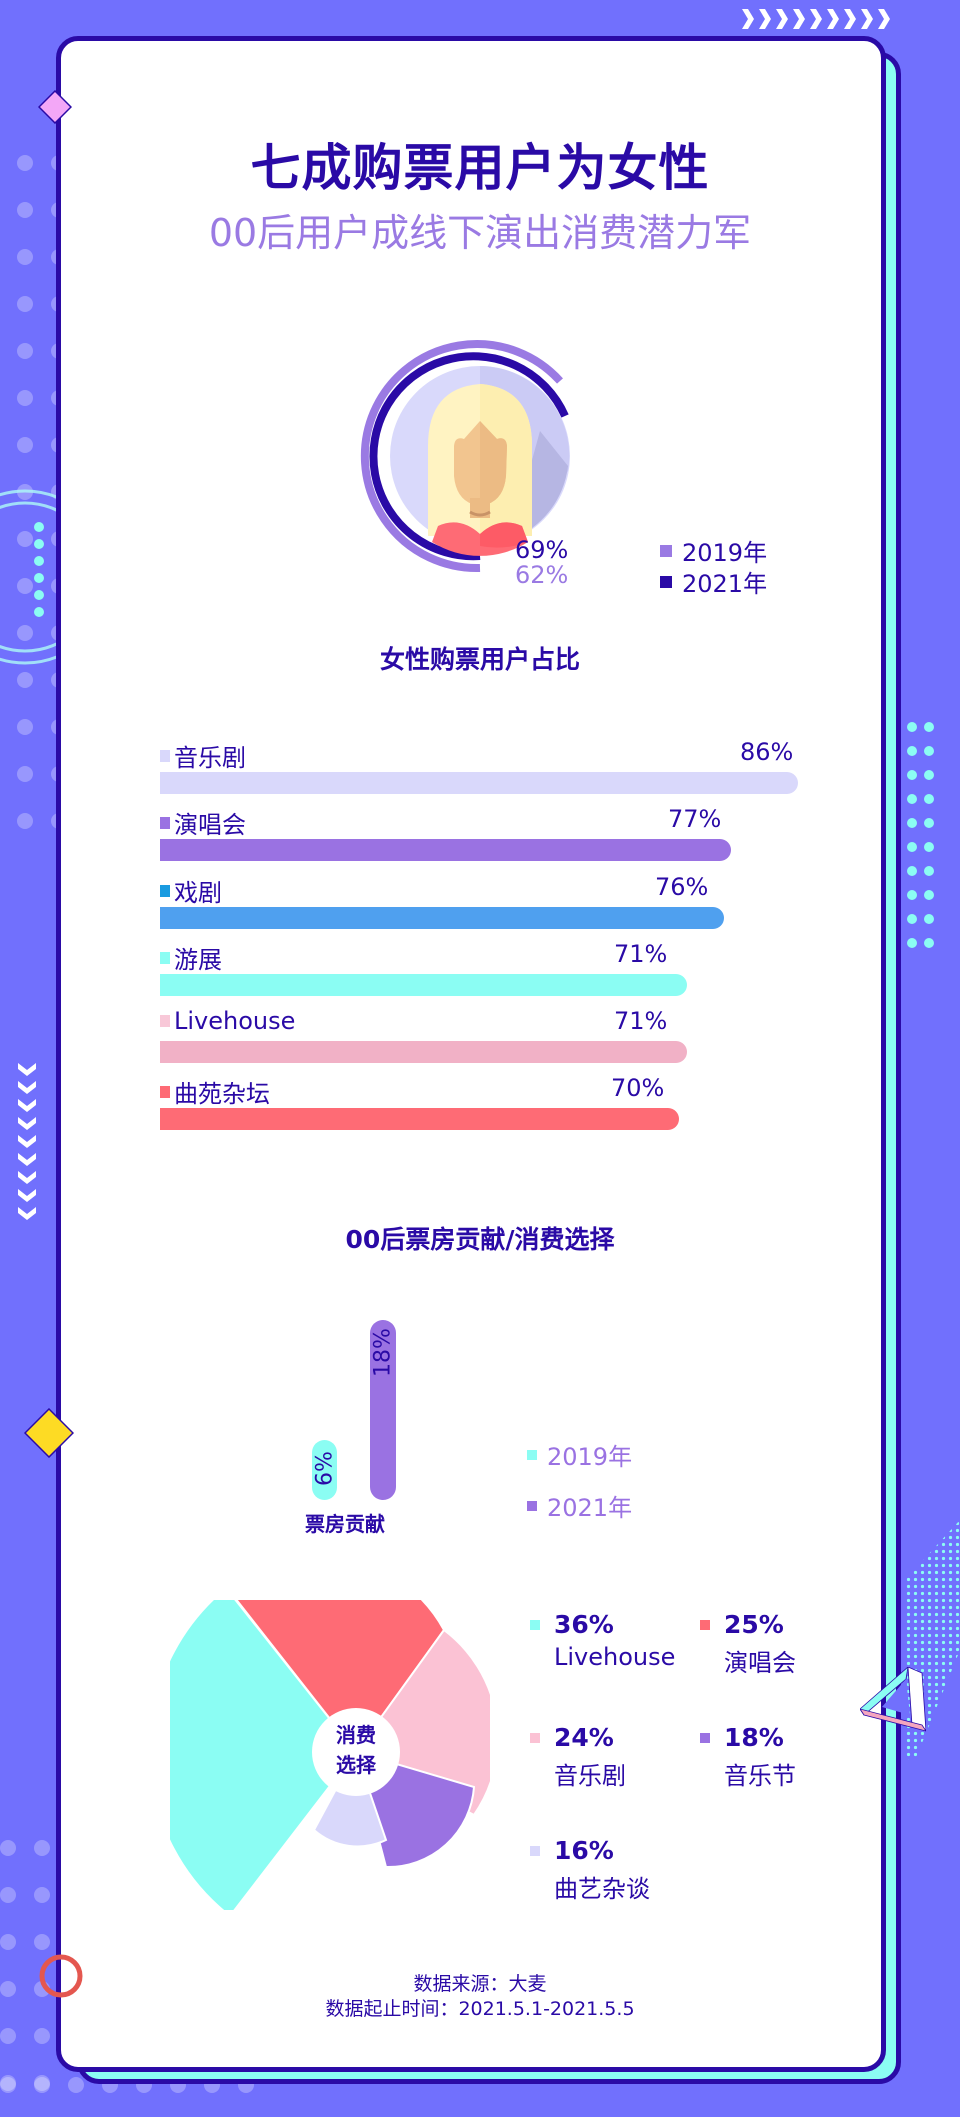 The height and width of the screenshot is (2117, 960). What do you see at coordinates (383, 1410) in the screenshot?
I see `box-office-bar-2021` at bounding box center [383, 1410].